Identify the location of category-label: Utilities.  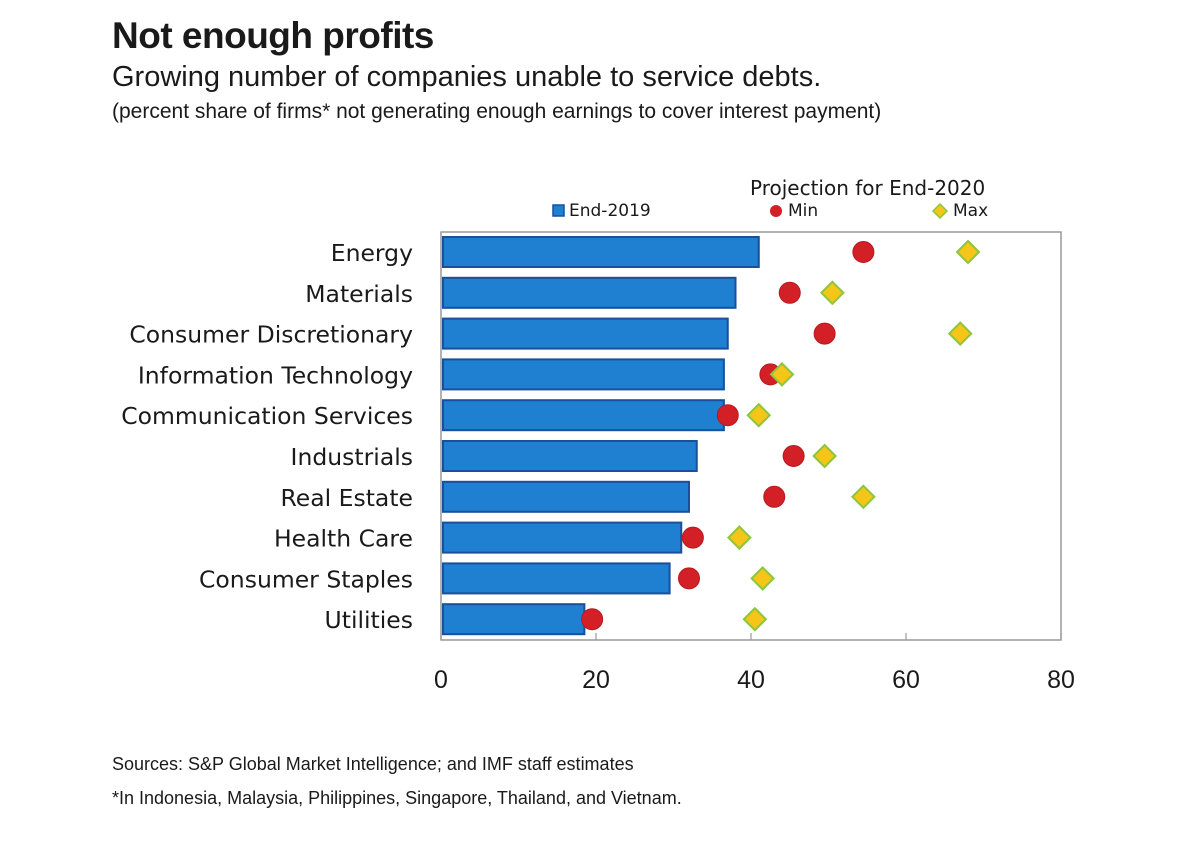
(369, 620).